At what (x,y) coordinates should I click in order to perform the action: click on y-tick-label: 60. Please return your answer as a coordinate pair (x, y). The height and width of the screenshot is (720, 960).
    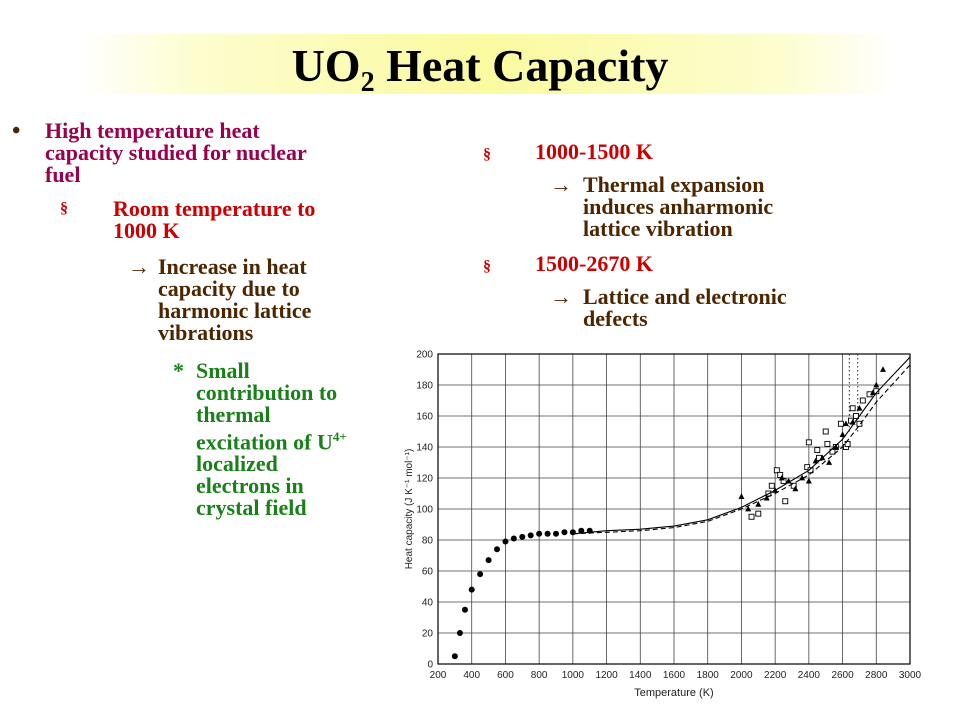
    Looking at the image, I should click on (428, 572).